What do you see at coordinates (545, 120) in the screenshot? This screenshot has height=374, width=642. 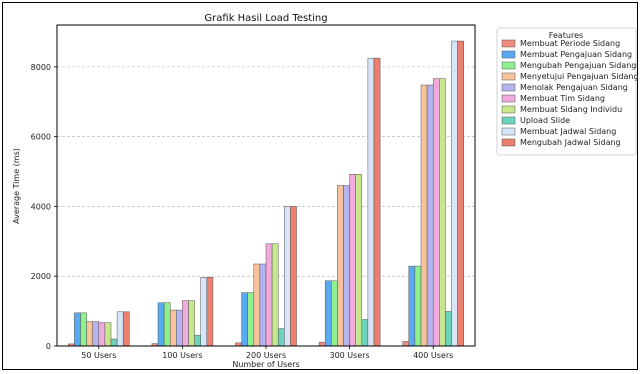 I see `legend-entry-label: Upload Slide` at bounding box center [545, 120].